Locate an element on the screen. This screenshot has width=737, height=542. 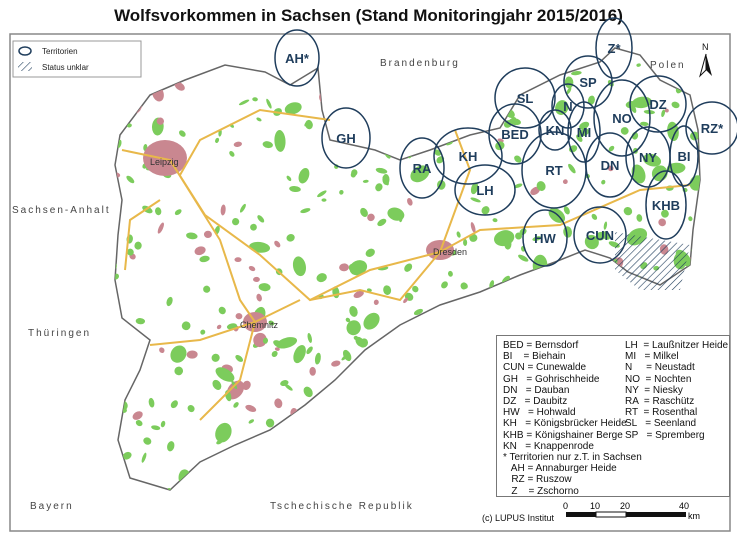
territory: Z* is located at coordinates (614, 48).